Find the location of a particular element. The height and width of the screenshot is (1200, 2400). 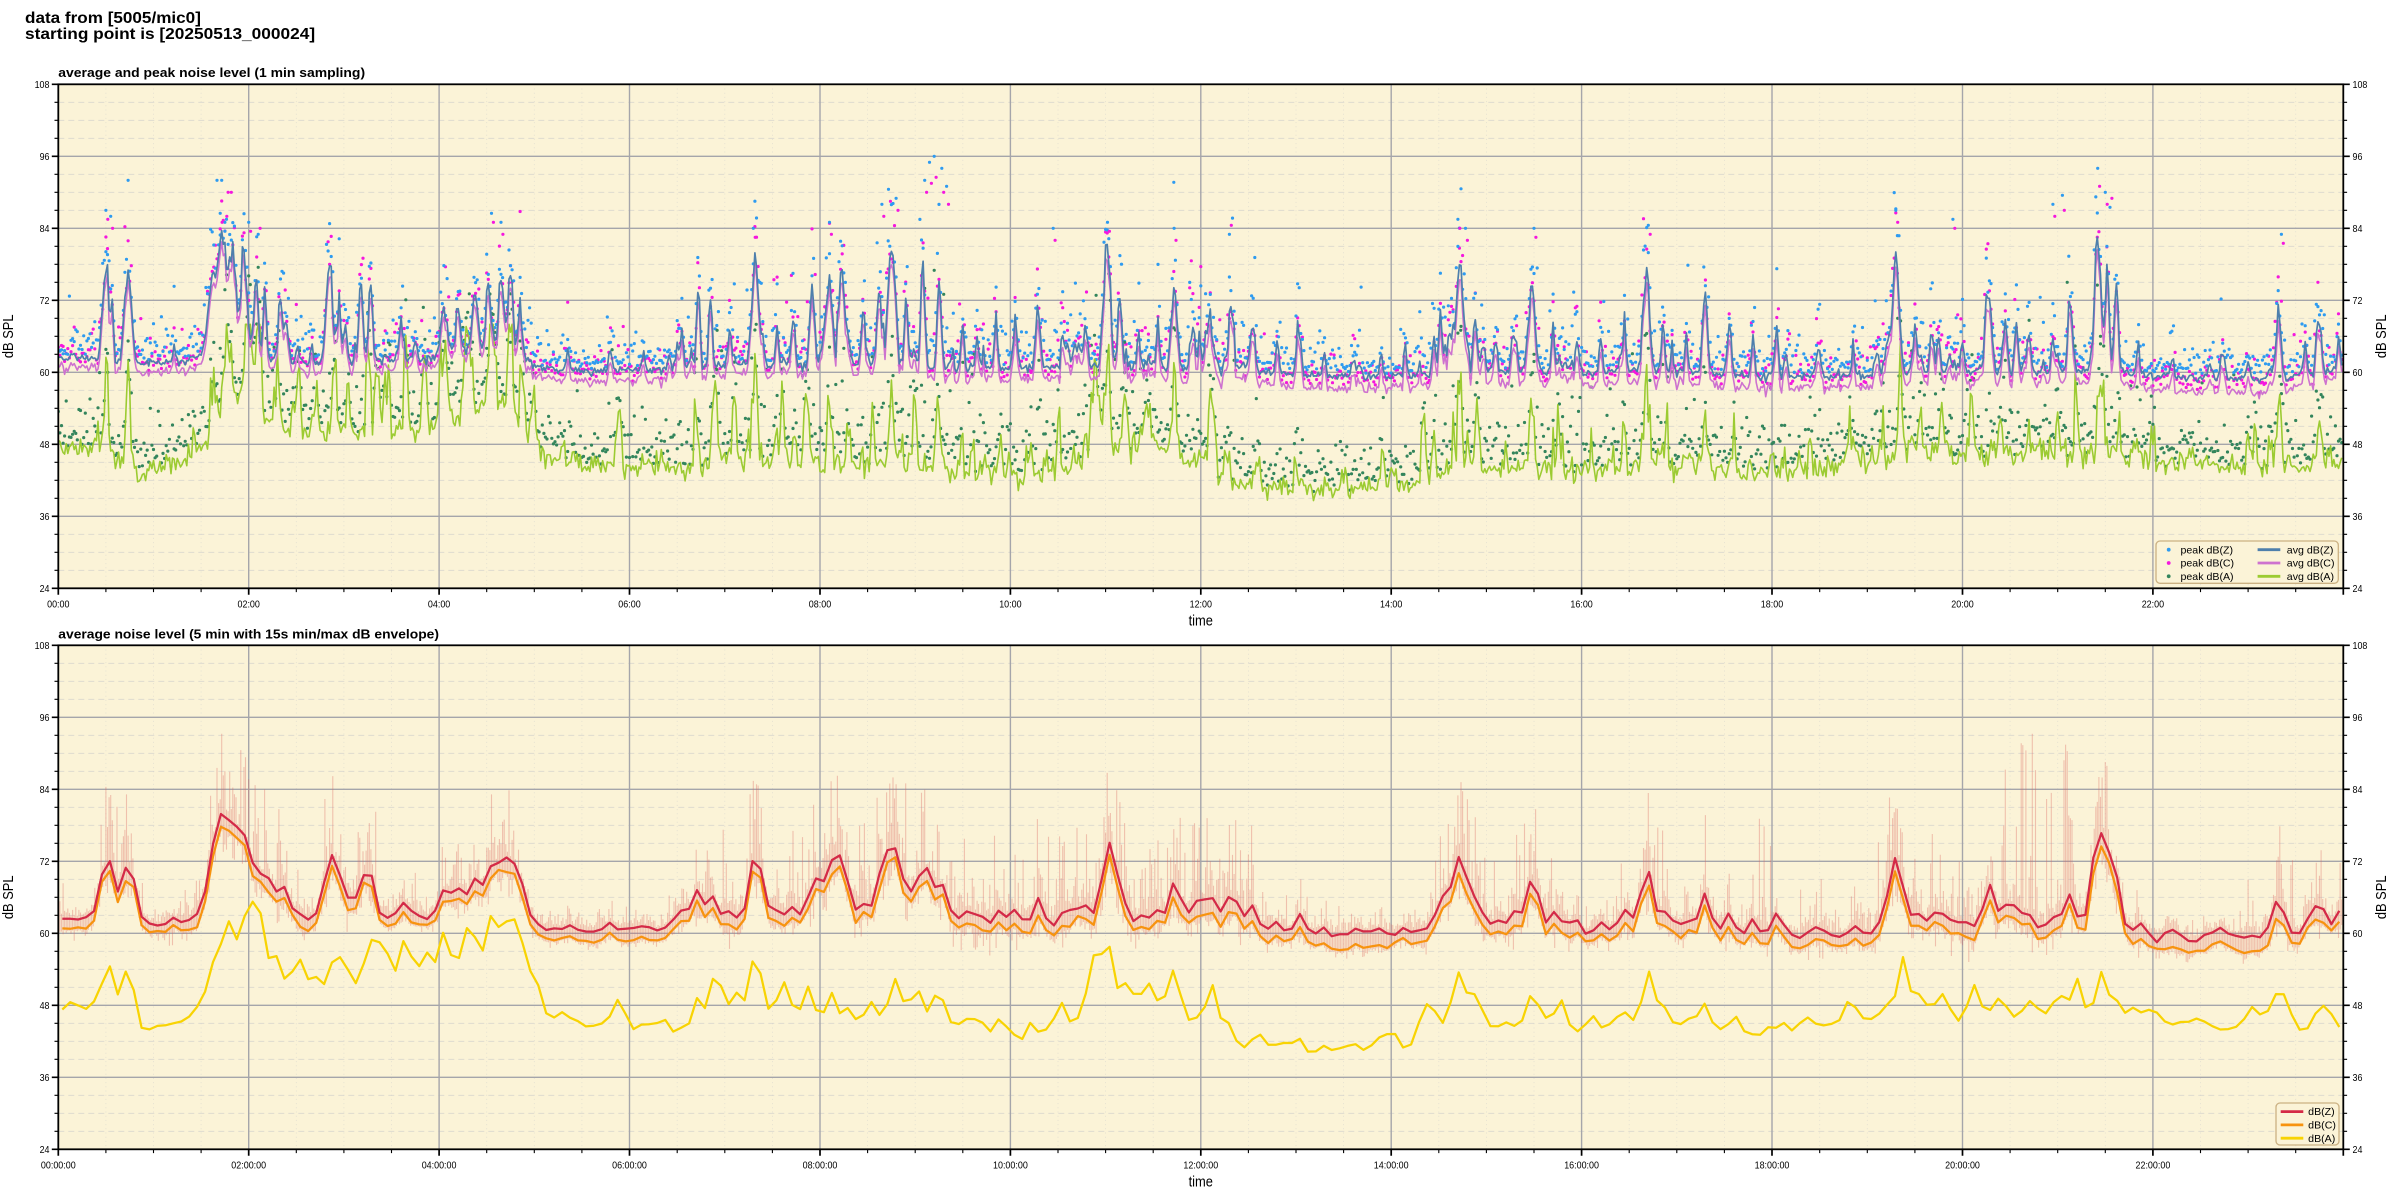

svg-text: avg dB(A) is located at coordinates (2310, 577).